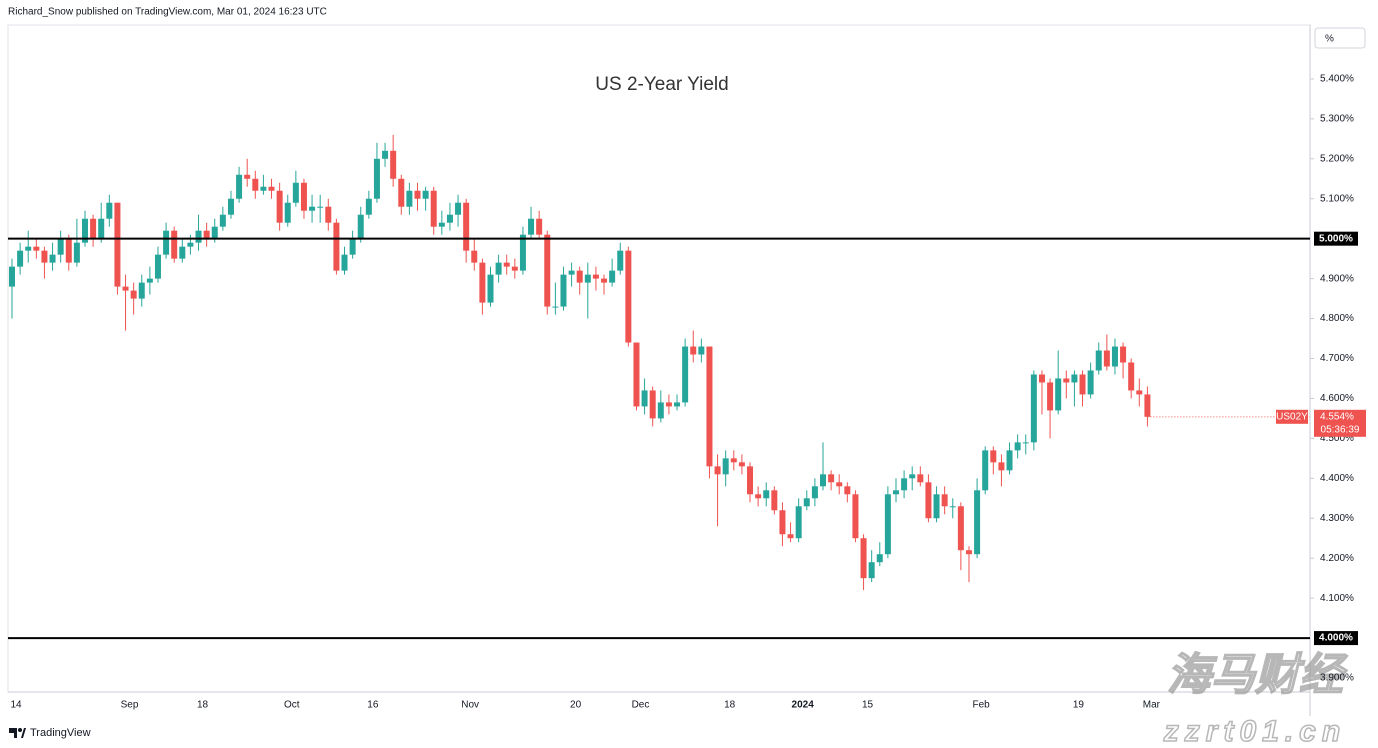 The height and width of the screenshot is (748, 1378). Describe the element at coordinates (1254, 731) in the screenshot. I see `watermark: zzrt01.cn` at that location.